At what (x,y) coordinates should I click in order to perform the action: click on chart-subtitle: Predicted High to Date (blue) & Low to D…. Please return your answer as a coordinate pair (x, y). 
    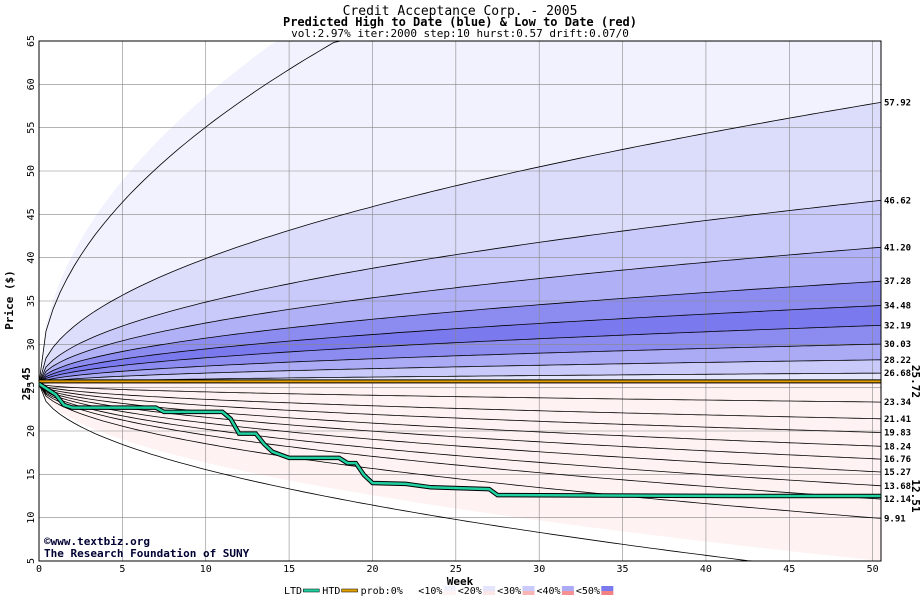
    Looking at the image, I should click on (460, 22).